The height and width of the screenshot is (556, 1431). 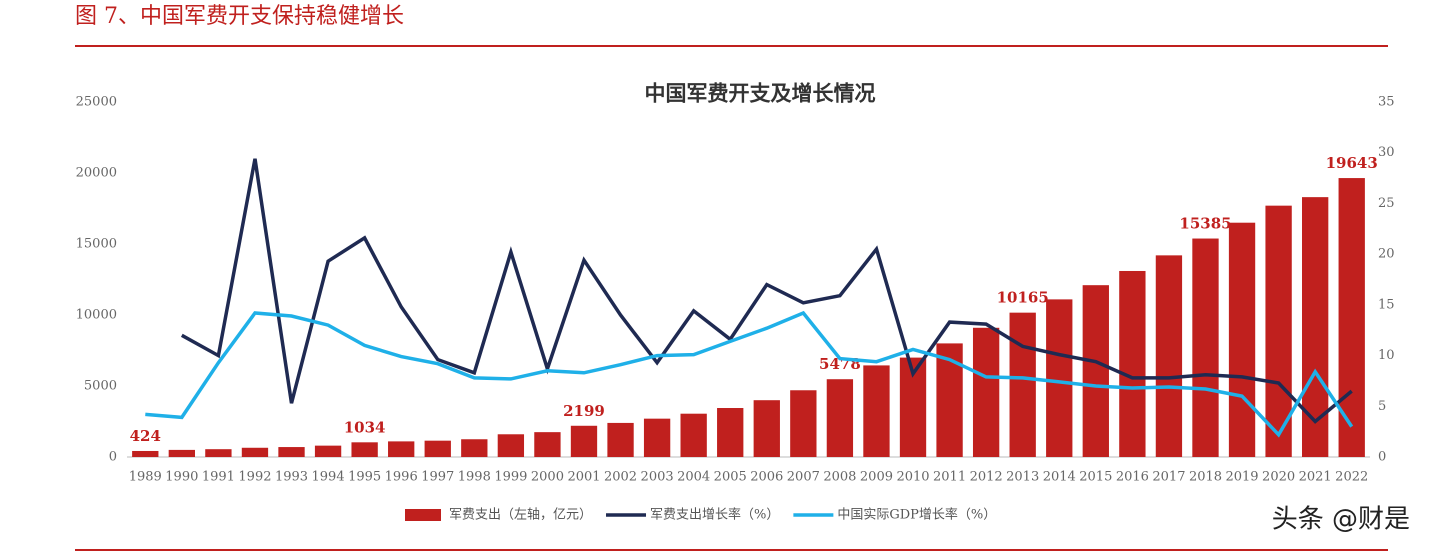 What do you see at coordinates (760, 93) in the screenshot?
I see `chart-title: 中国军费开支及增长情况` at bounding box center [760, 93].